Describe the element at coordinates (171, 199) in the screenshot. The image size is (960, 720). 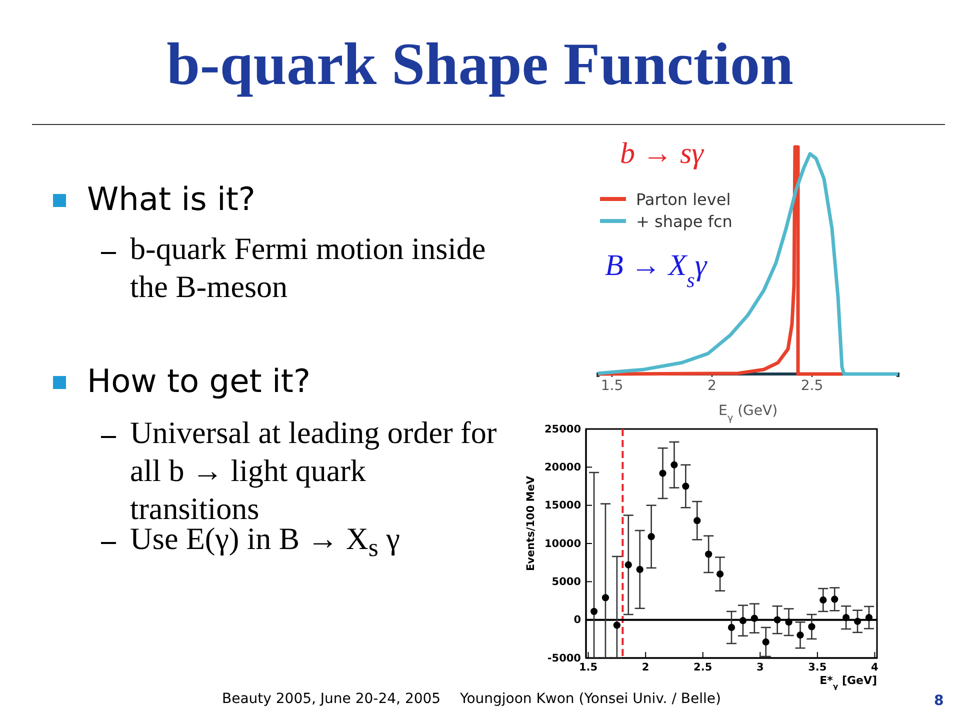
I see `text: What is it?` at that location.